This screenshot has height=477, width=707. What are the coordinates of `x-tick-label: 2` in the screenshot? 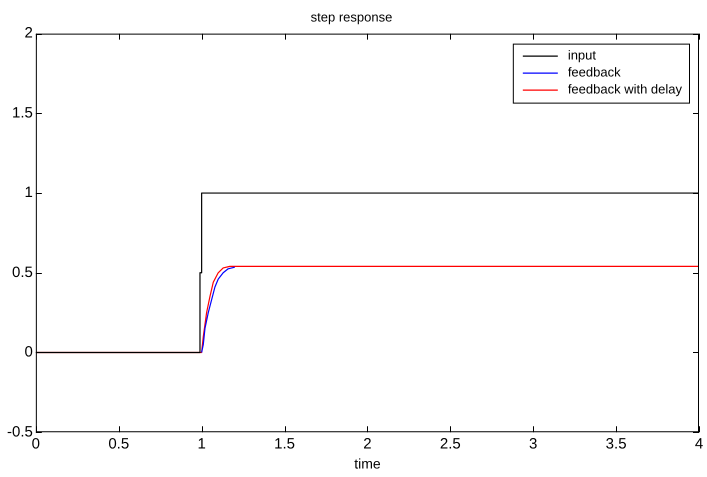 It's located at (367, 443).